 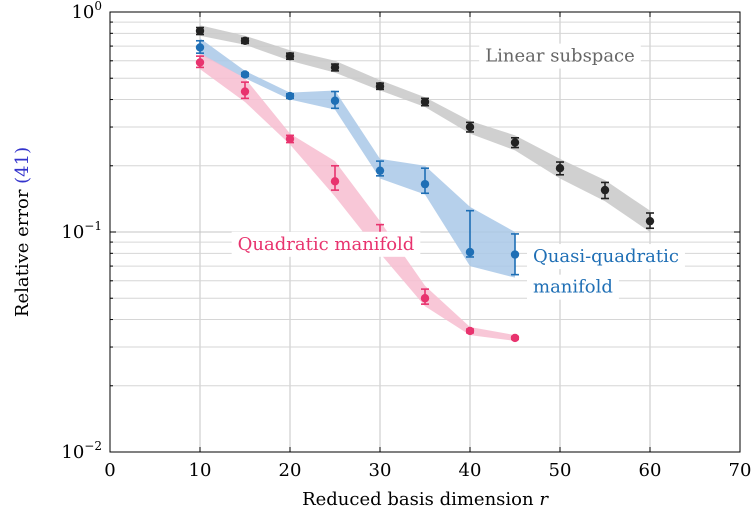 I want to click on series-annotation-label: manifold, so click(x=573, y=287).